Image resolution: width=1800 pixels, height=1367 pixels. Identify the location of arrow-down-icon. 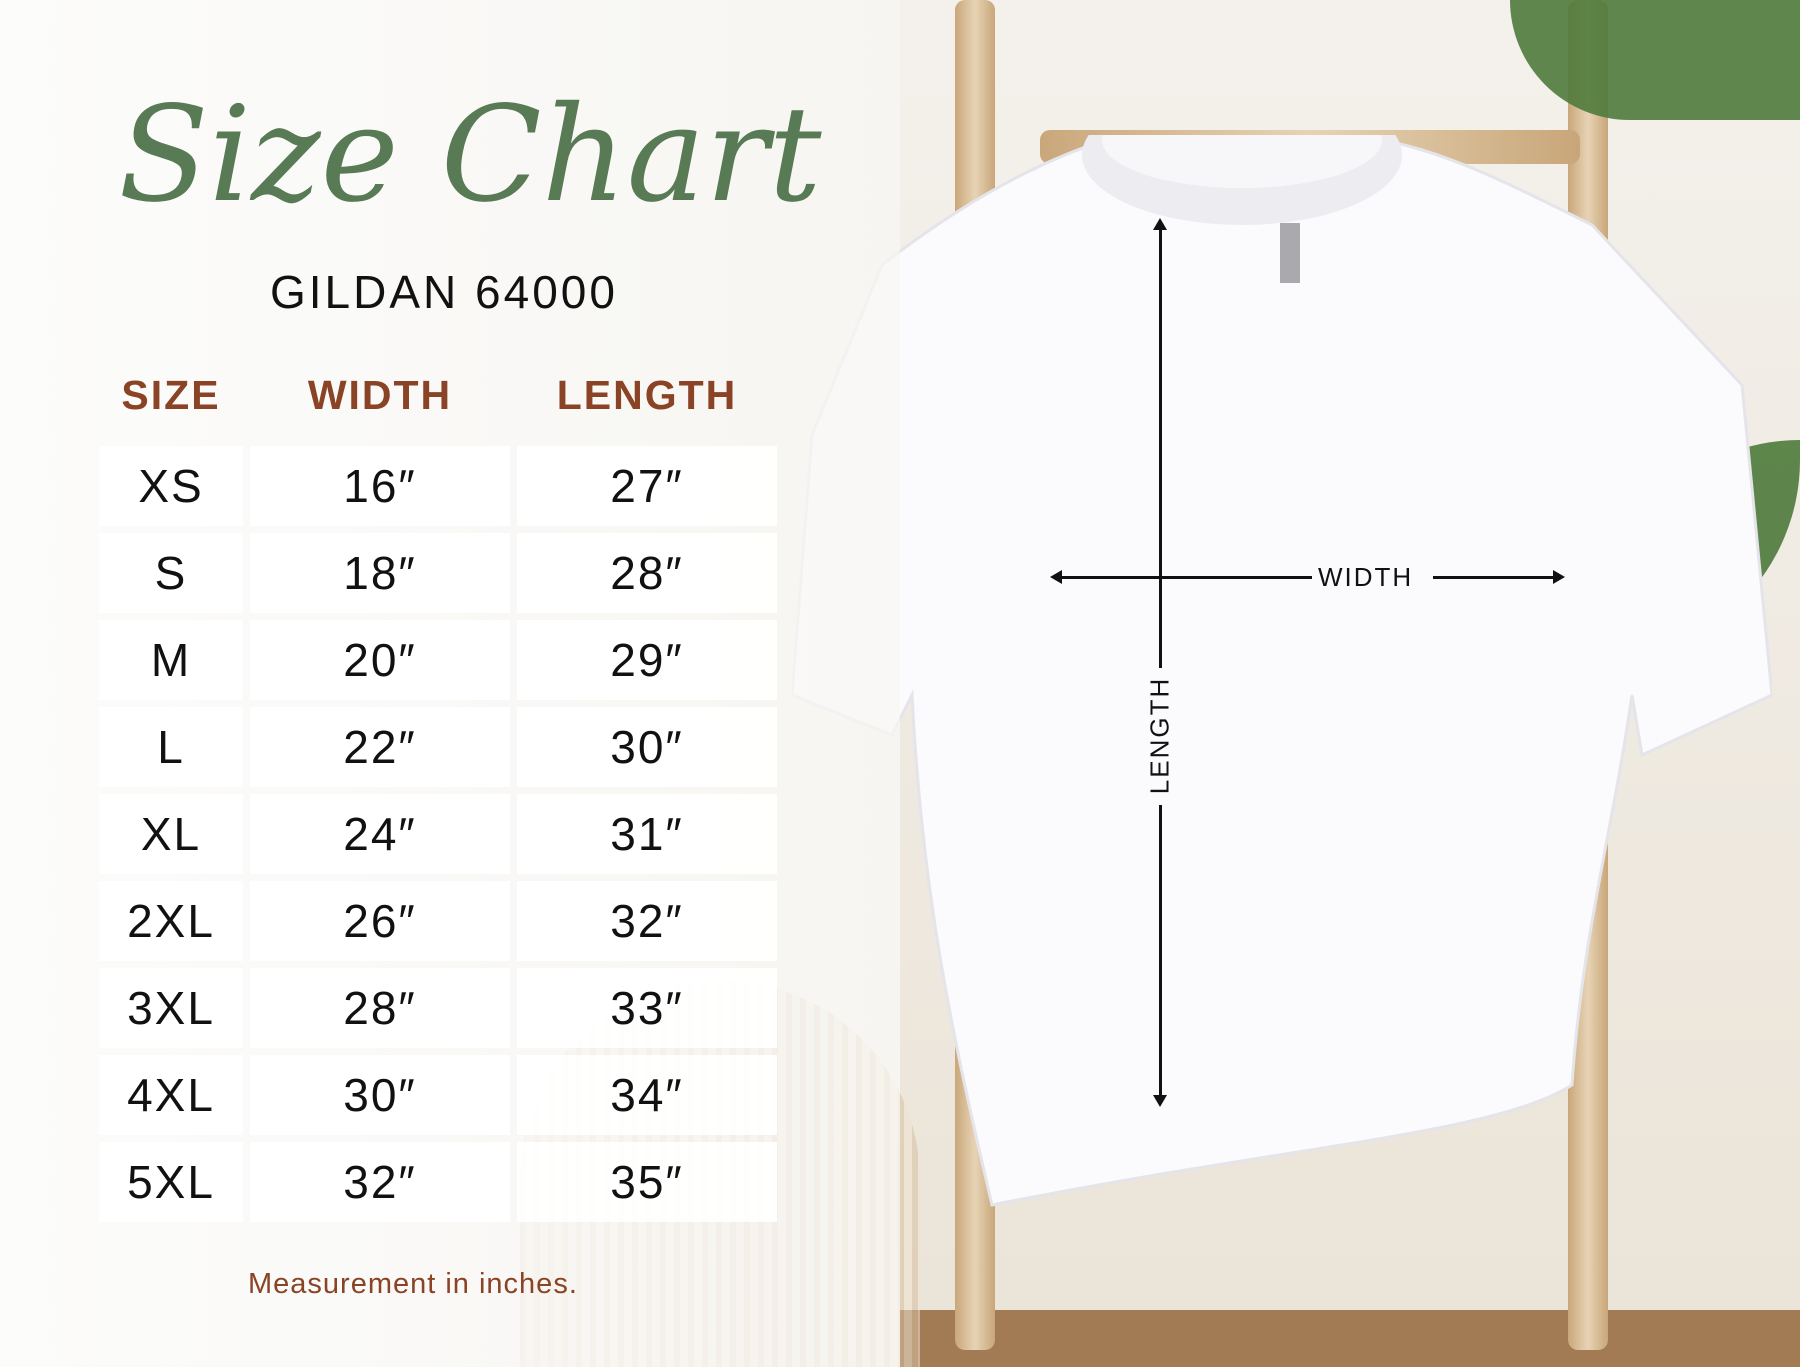
(1160, 1101).